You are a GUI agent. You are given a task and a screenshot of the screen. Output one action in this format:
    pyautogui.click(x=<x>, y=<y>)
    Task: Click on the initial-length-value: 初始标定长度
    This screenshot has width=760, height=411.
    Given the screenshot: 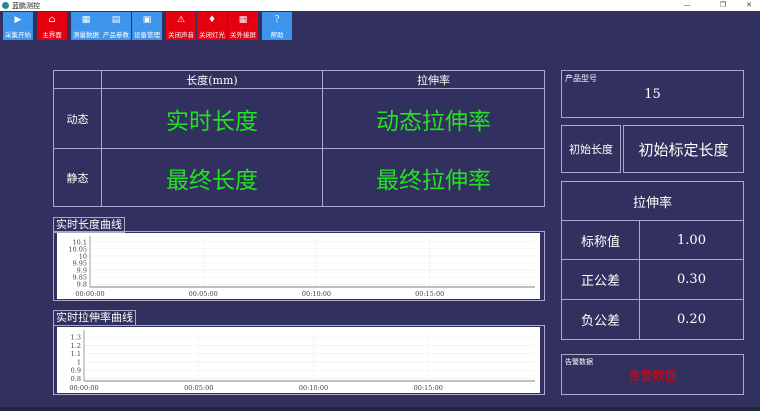 What is the action you would take?
    pyautogui.click(x=683, y=149)
    